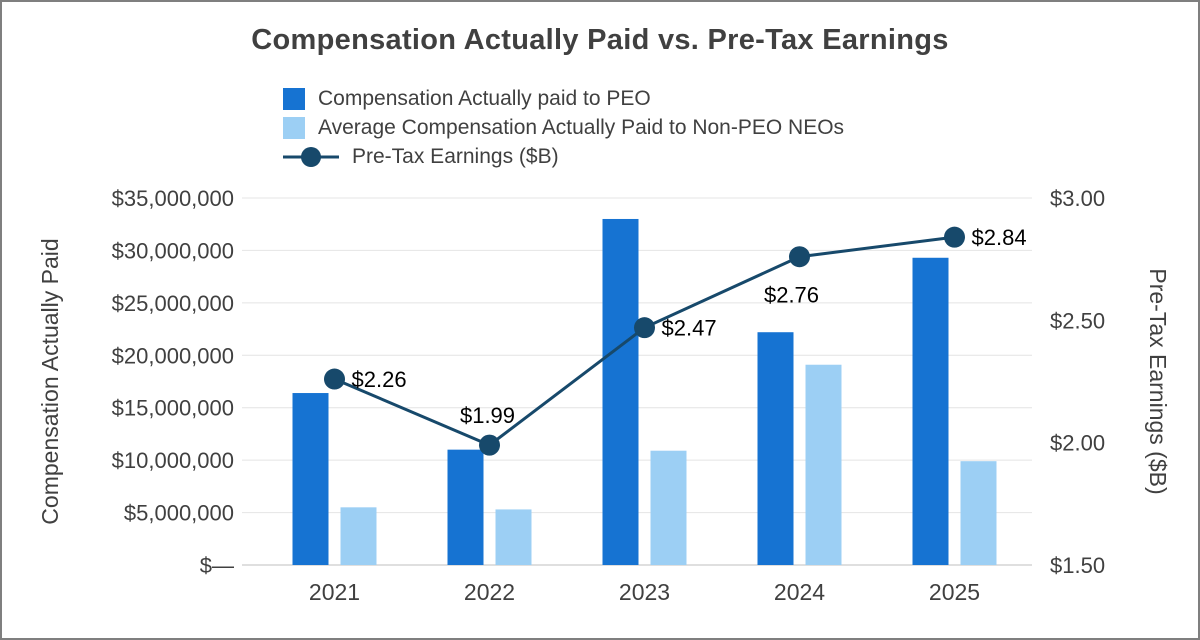  Describe the element at coordinates (484, 98) in the screenshot. I see `legend-label-peo: Compensation Actually paid to PEO` at that location.